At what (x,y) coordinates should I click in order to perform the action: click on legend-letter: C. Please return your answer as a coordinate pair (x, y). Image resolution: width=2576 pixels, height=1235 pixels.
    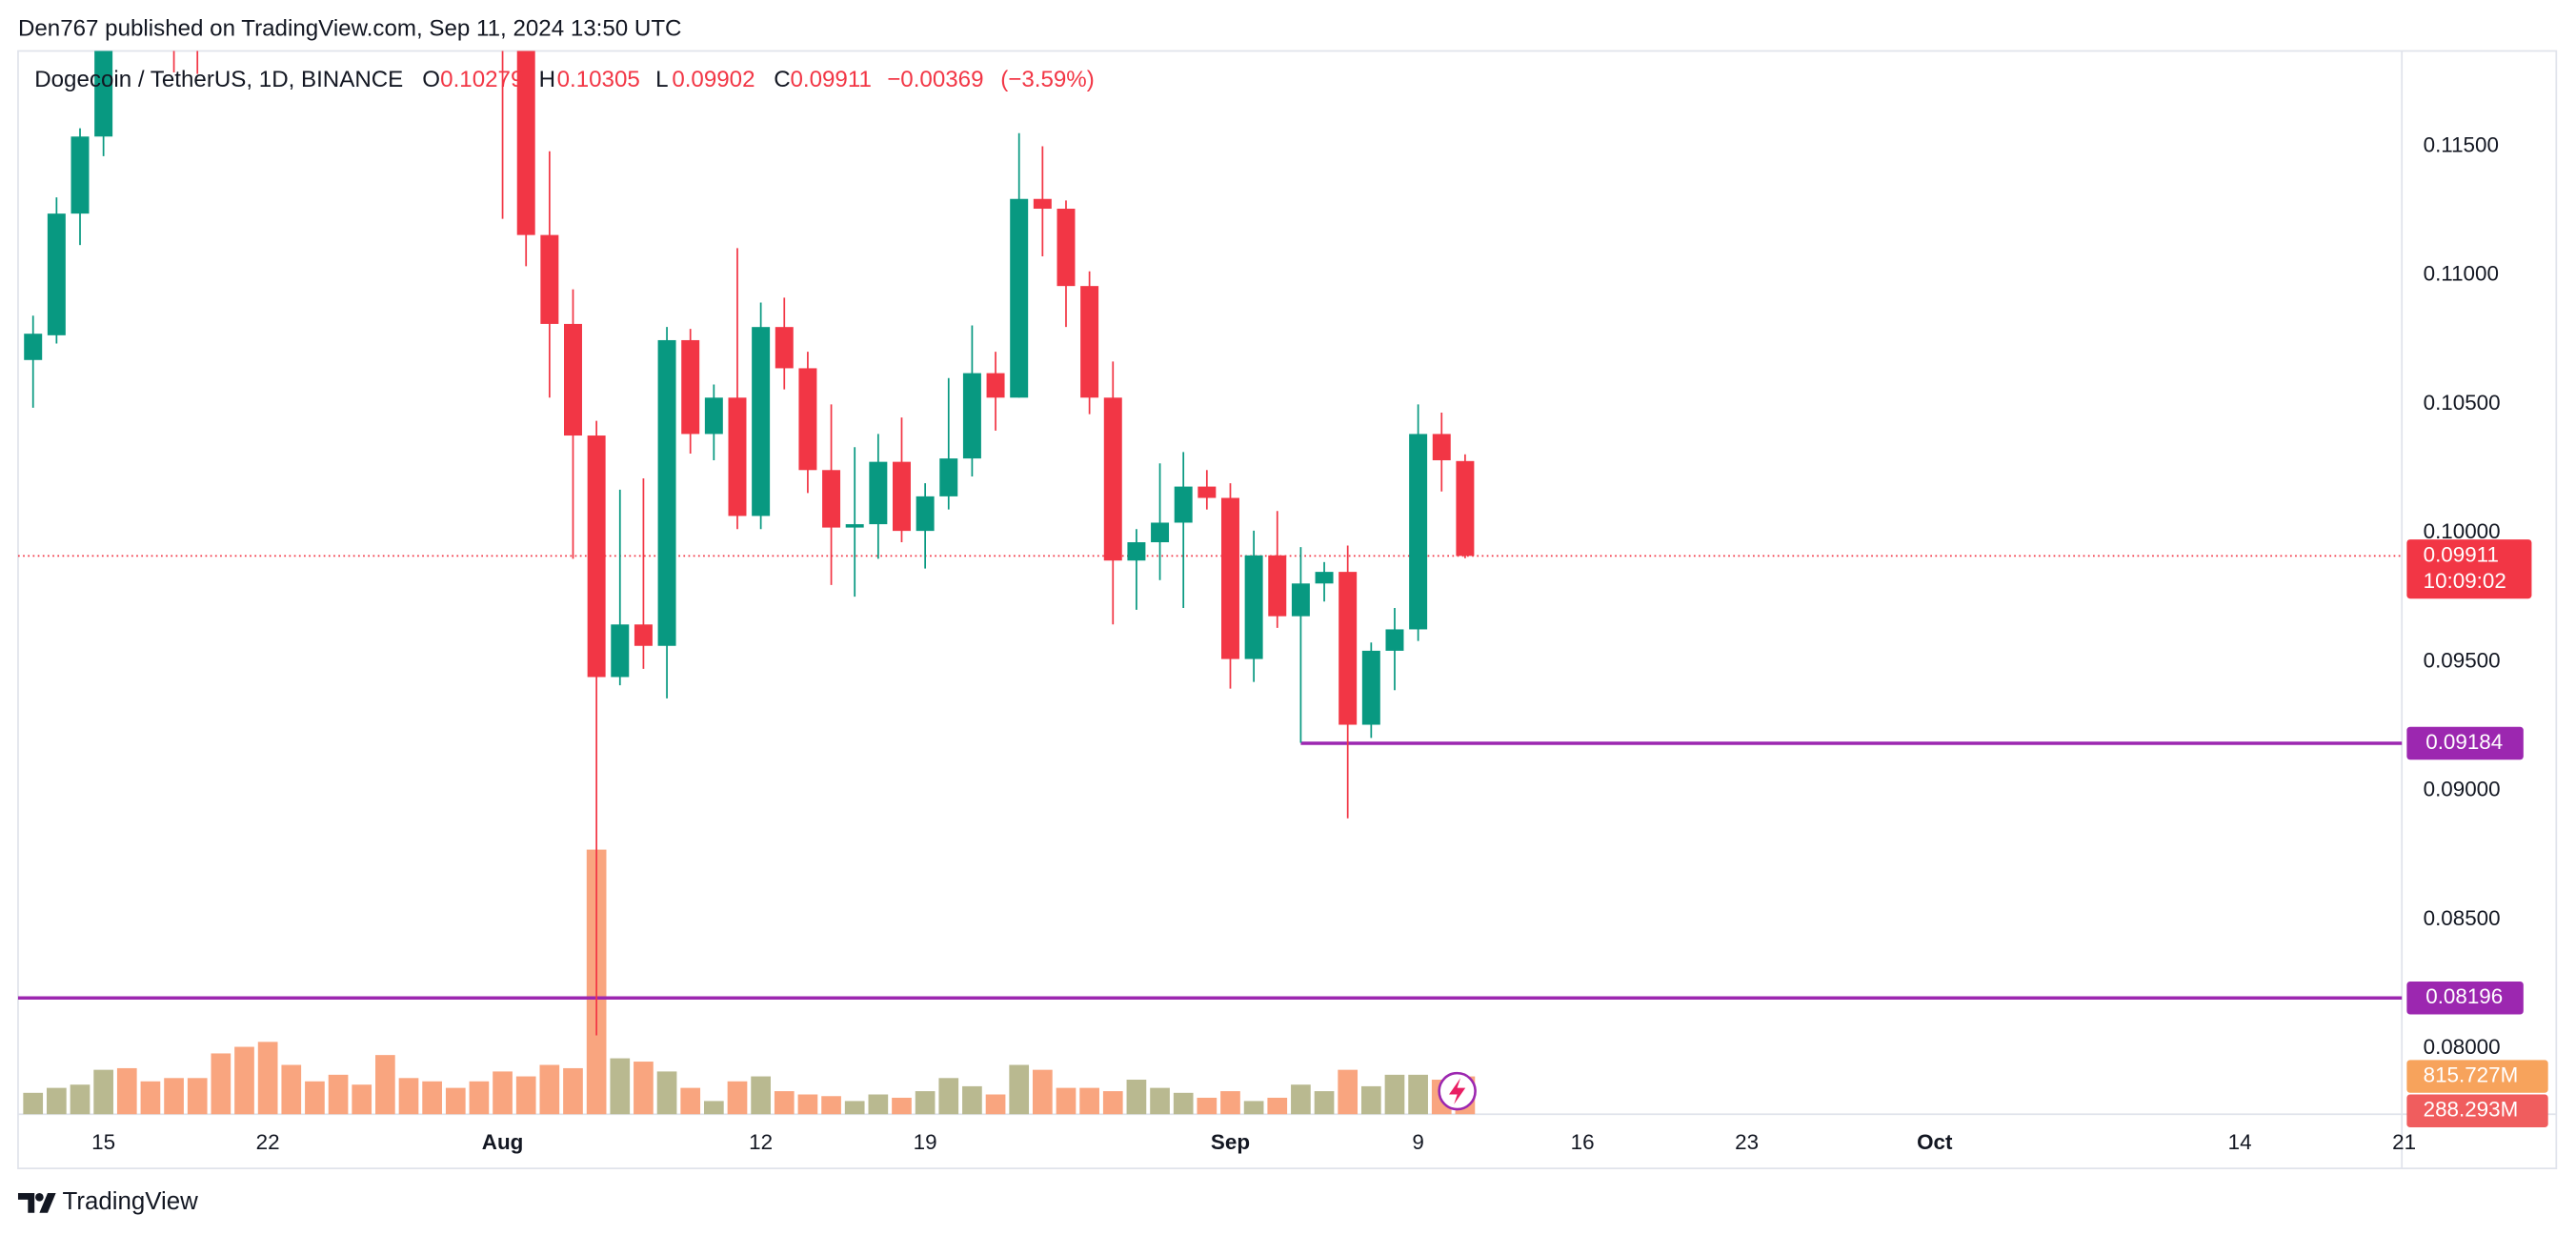
    Looking at the image, I should click on (782, 79).